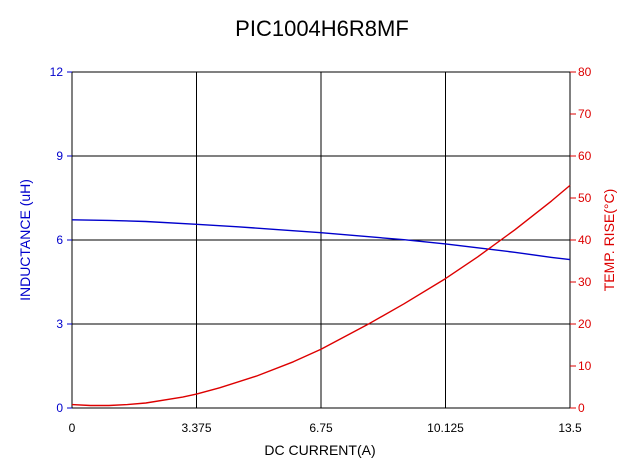  What do you see at coordinates (59, 408) in the screenshot?
I see `y-left-tick-label: 0` at bounding box center [59, 408].